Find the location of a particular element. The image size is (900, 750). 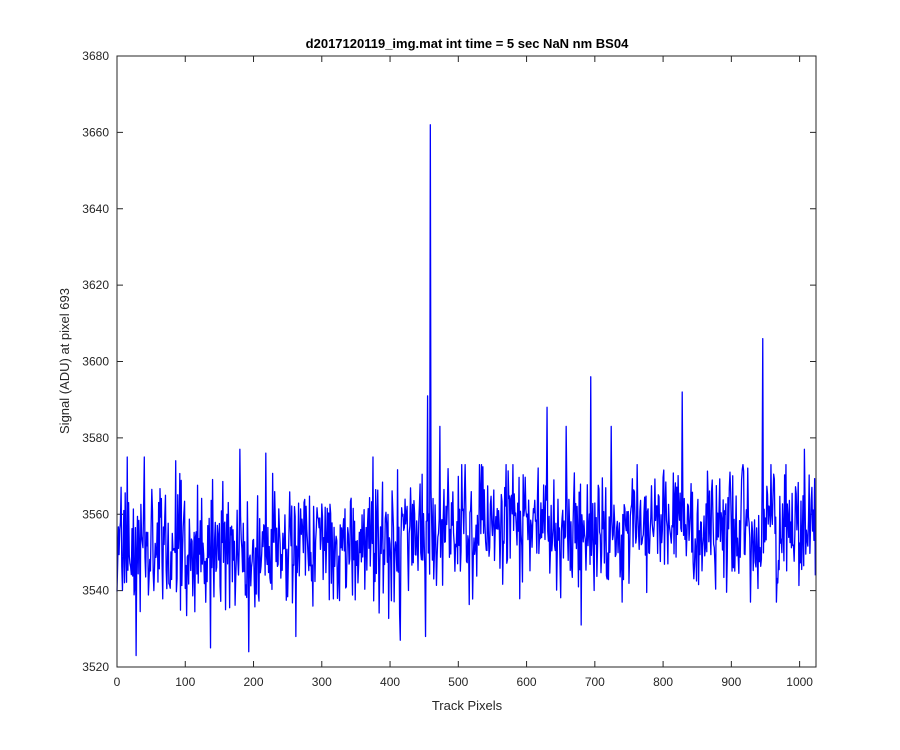

y-tick-label: 3600 is located at coordinates (95, 362).